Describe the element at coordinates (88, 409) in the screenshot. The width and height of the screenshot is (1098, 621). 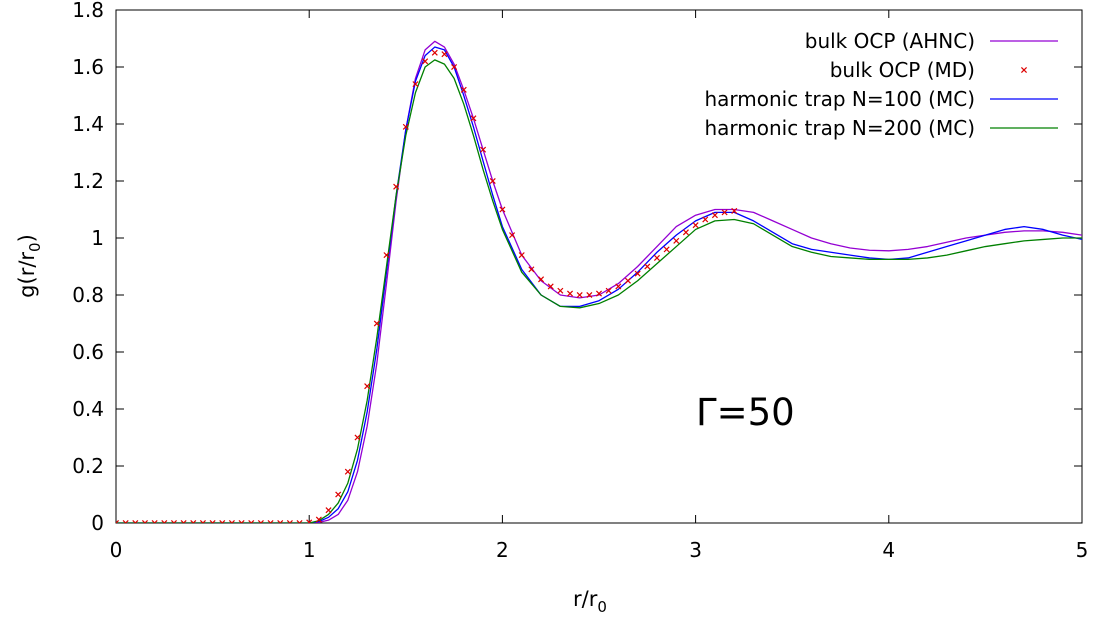
I see `y-tick-label: 0.4` at that location.